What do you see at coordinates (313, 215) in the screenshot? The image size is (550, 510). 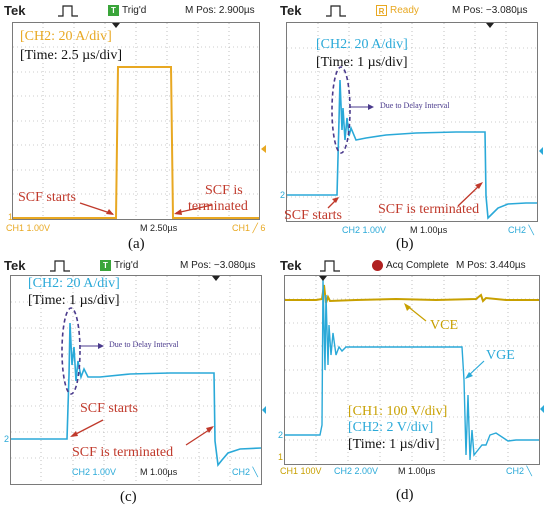 I see `scf-starts-label-b: SCF starts` at bounding box center [313, 215].